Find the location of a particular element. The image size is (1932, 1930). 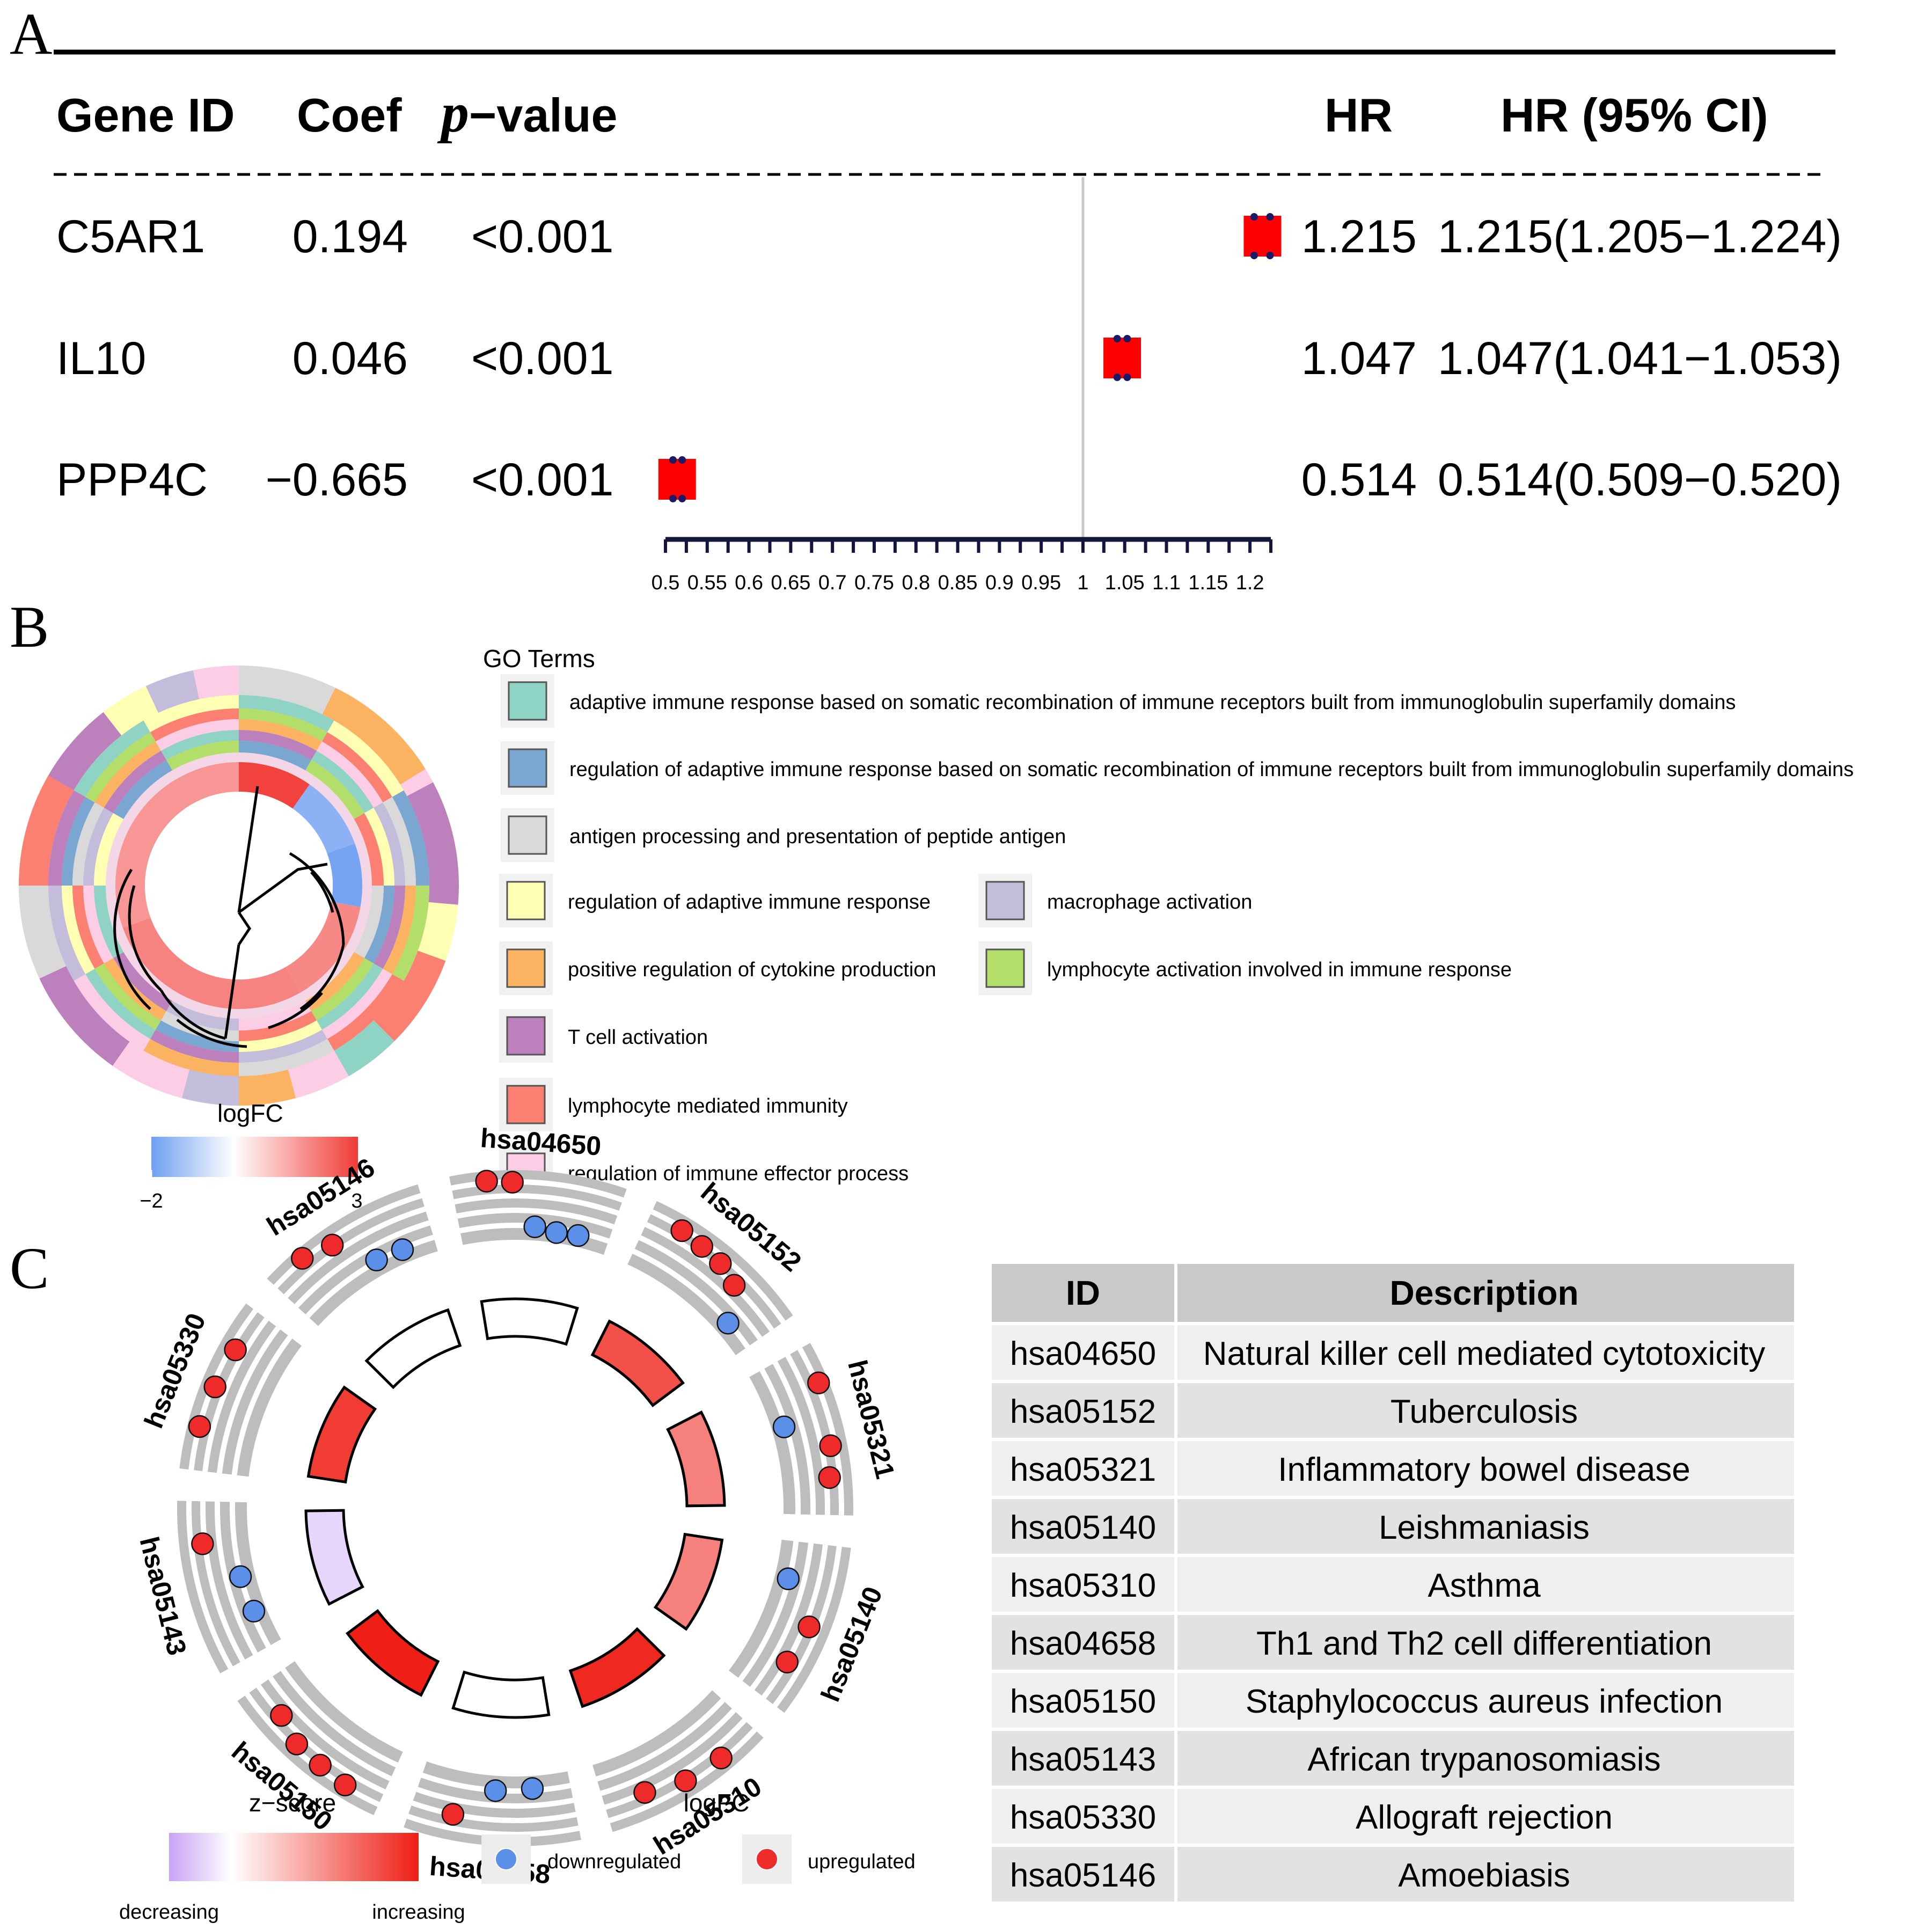

axis-tick-label: 0.7 is located at coordinates (832, 583).